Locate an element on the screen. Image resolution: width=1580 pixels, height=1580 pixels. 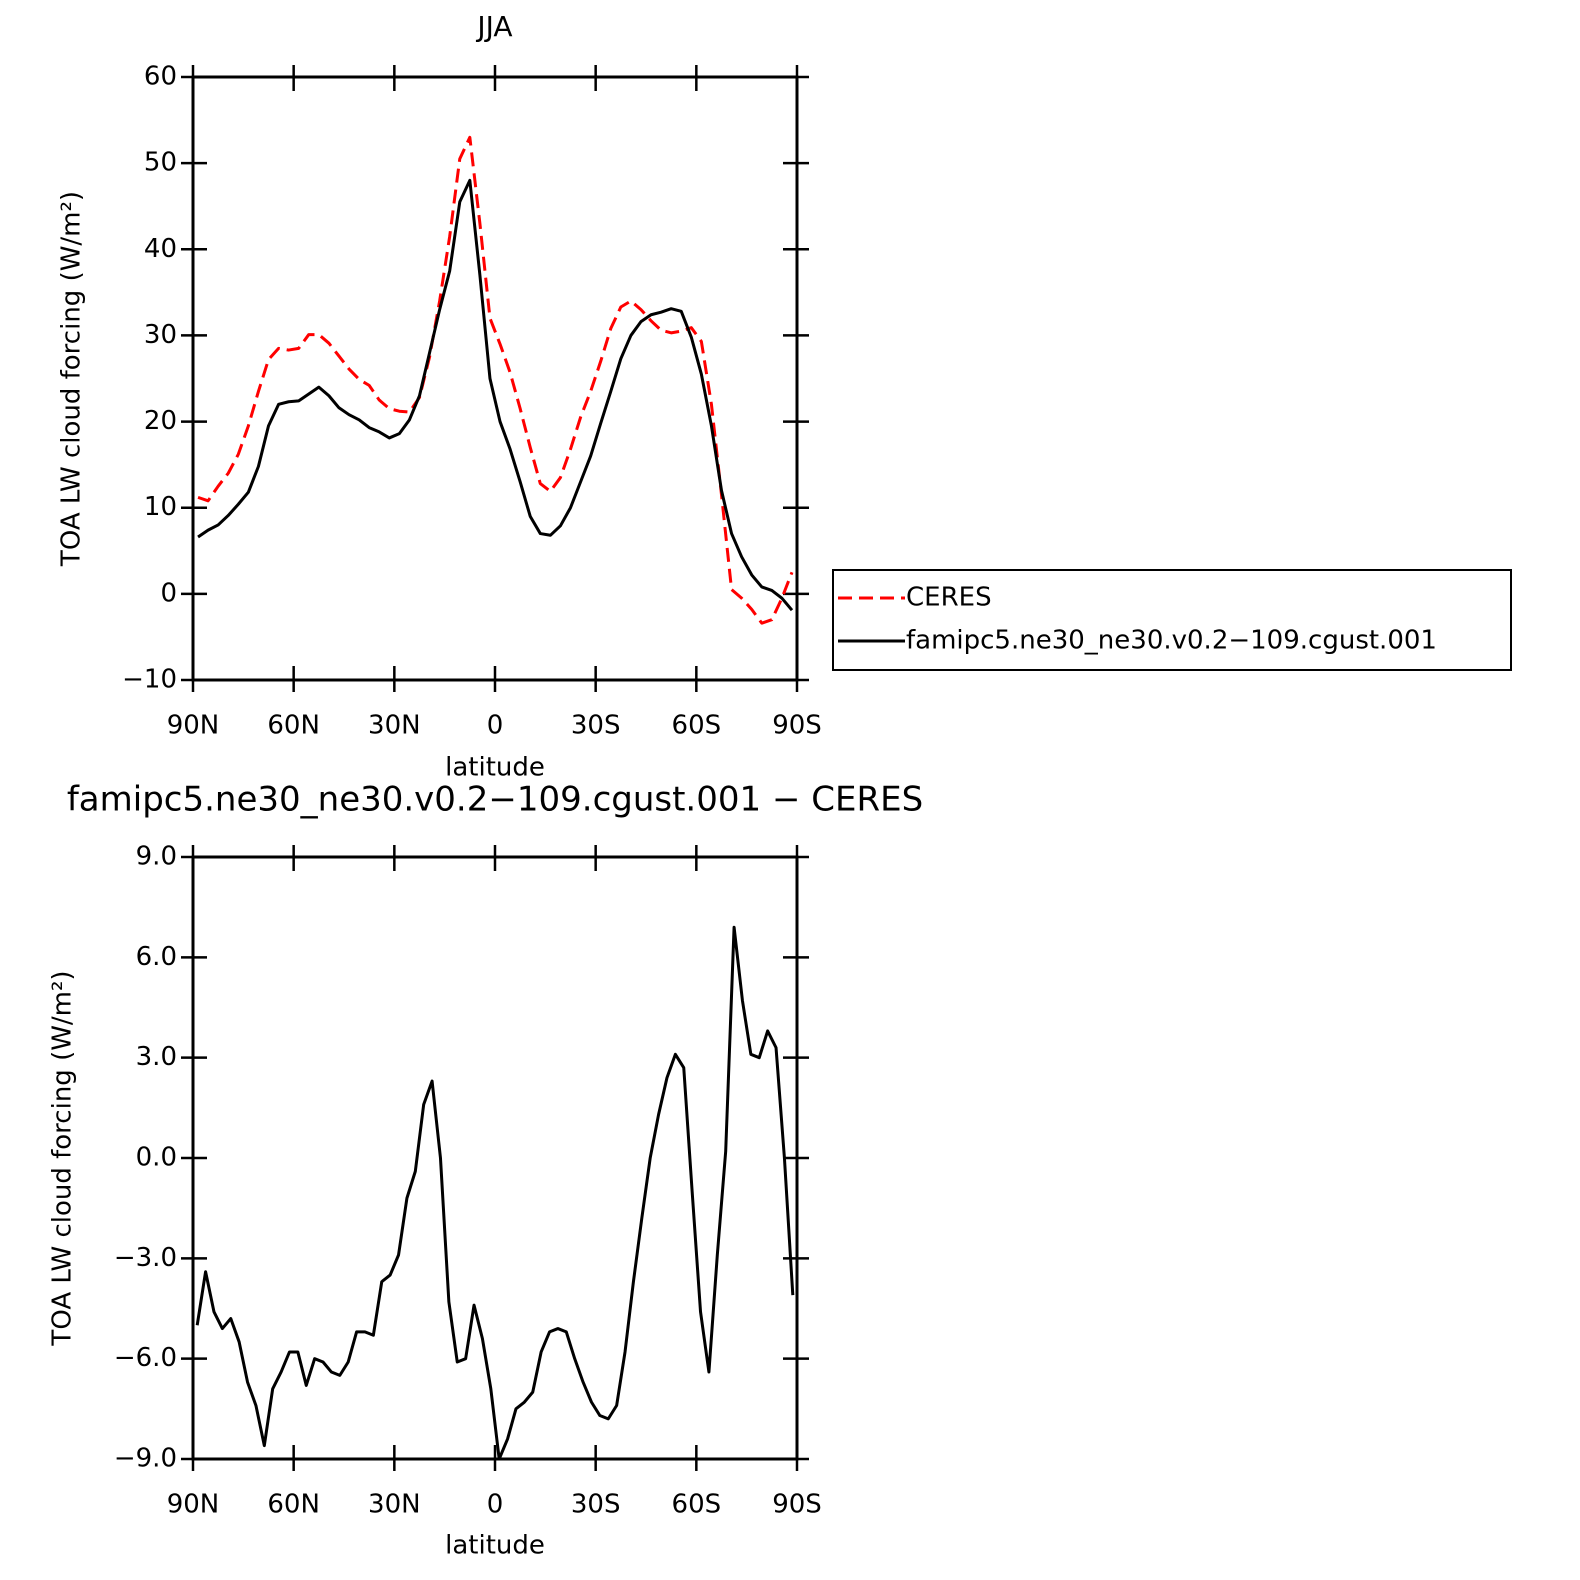
y-tick-label: 30 is located at coordinates (160, 335).